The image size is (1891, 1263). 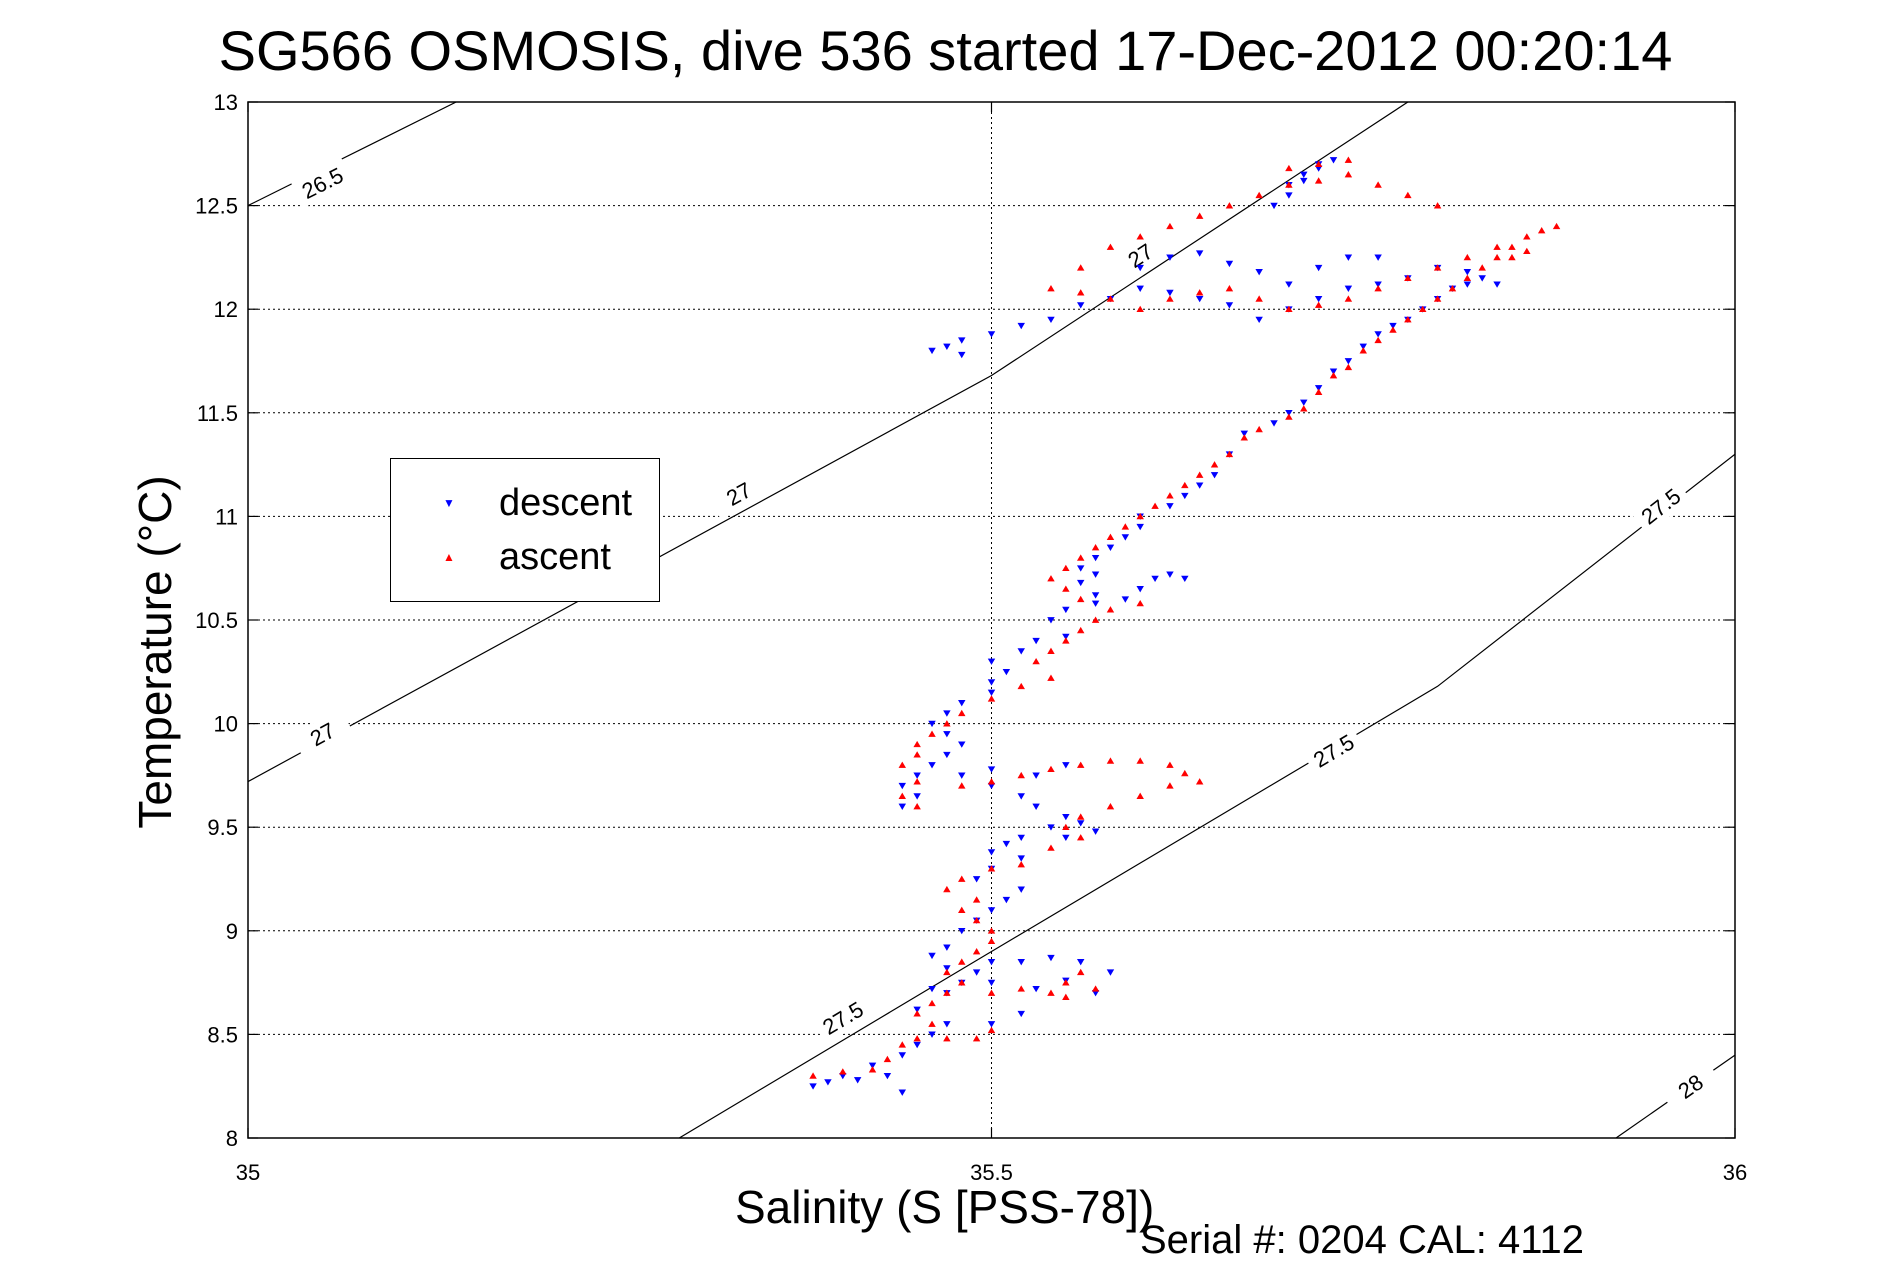 I want to click on y-tick-label: 9, so click(x=232, y=931).